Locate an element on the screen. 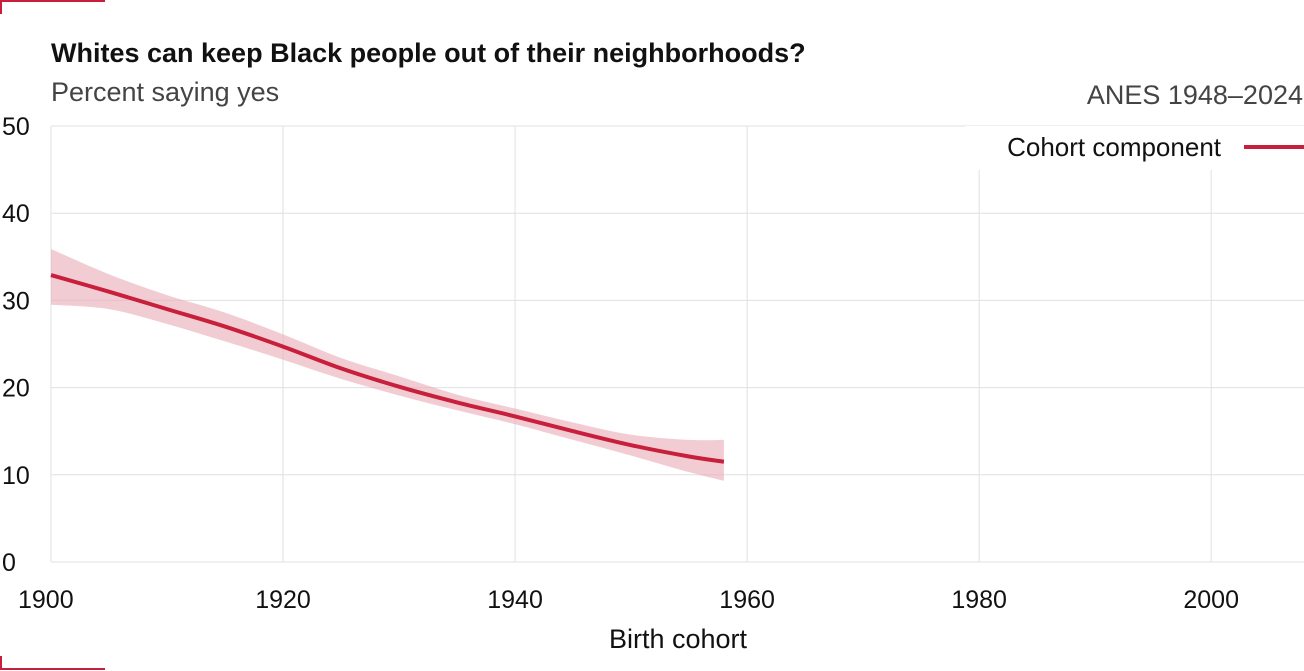 This screenshot has height=671, width=1304. chart-subtitle: Percent saying yes is located at coordinates (165, 92).